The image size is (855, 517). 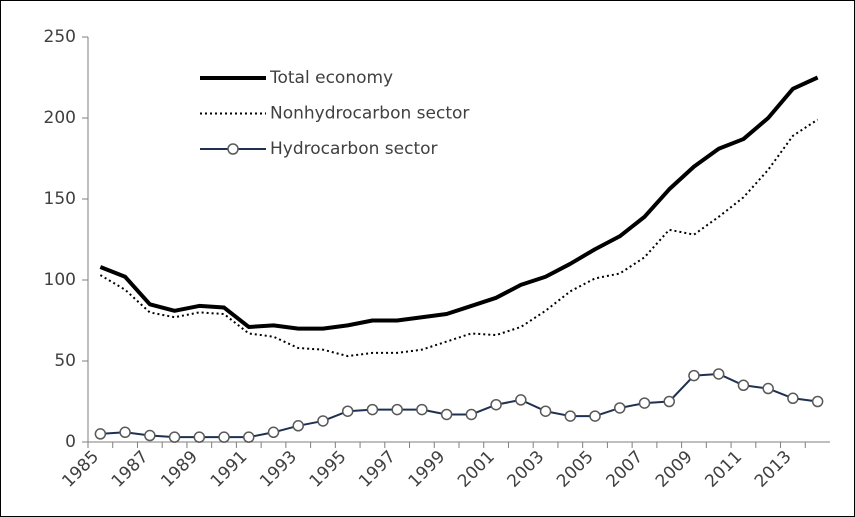 What do you see at coordinates (60, 118) in the screenshot?
I see `y-tick-label: 200` at bounding box center [60, 118].